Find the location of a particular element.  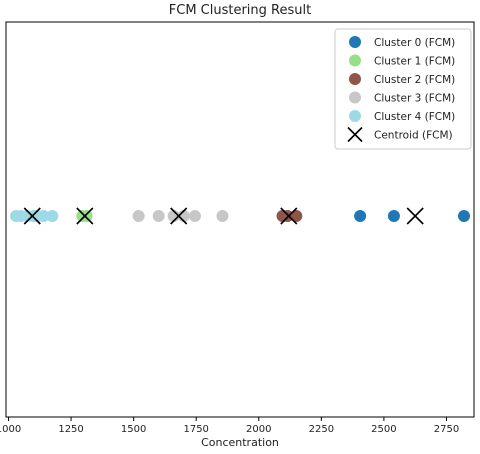

legend-label: Cluster 4 (FCM) is located at coordinates (414, 117).